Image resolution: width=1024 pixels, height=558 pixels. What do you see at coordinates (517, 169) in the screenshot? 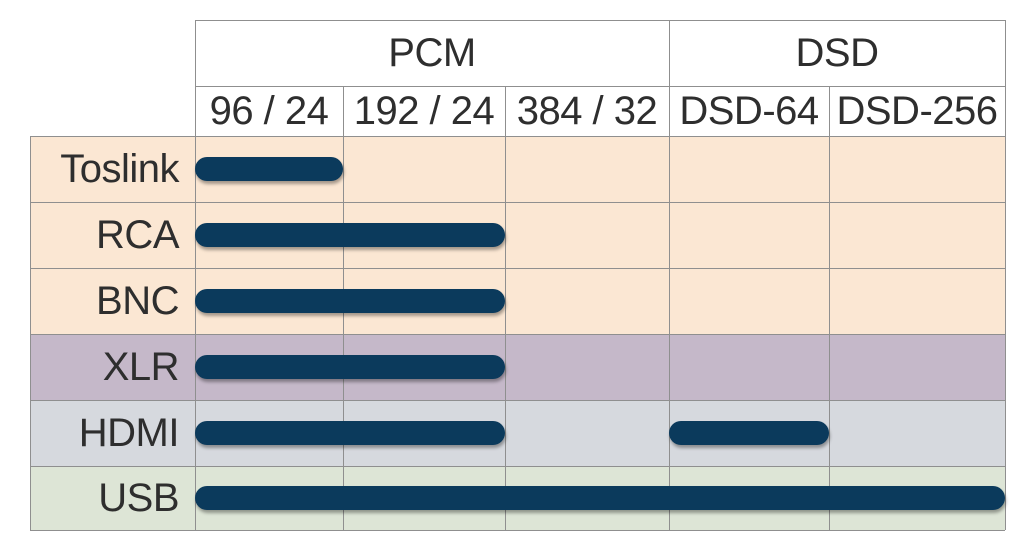
I see `row-band-toslink` at bounding box center [517, 169].